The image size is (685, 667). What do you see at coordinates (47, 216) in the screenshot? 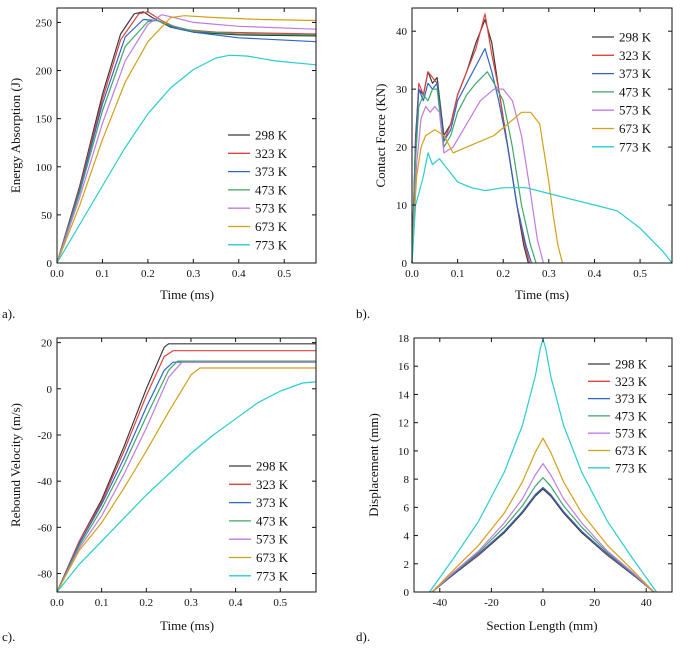
I see `y-tick-label: 50` at bounding box center [47, 216].